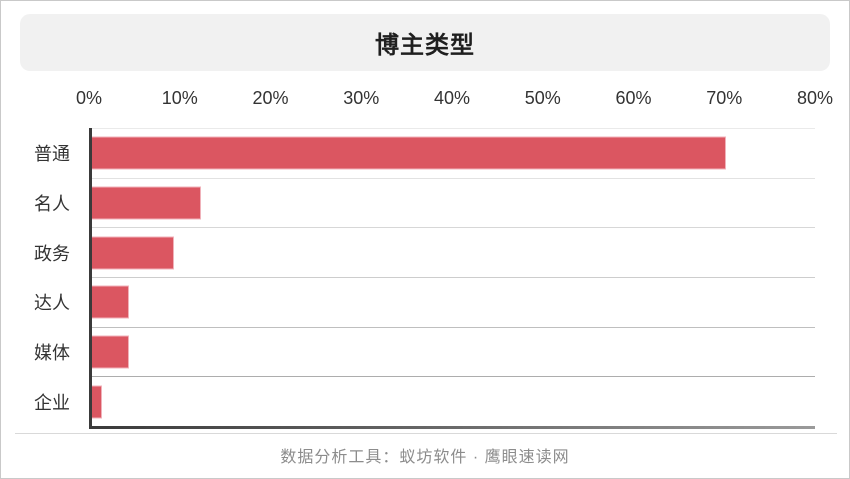 Image resolution: width=850 pixels, height=479 pixels. Describe the element at coordinates (633, 98) in the screenshot. I see `x-tick-label: 60%` at that location.